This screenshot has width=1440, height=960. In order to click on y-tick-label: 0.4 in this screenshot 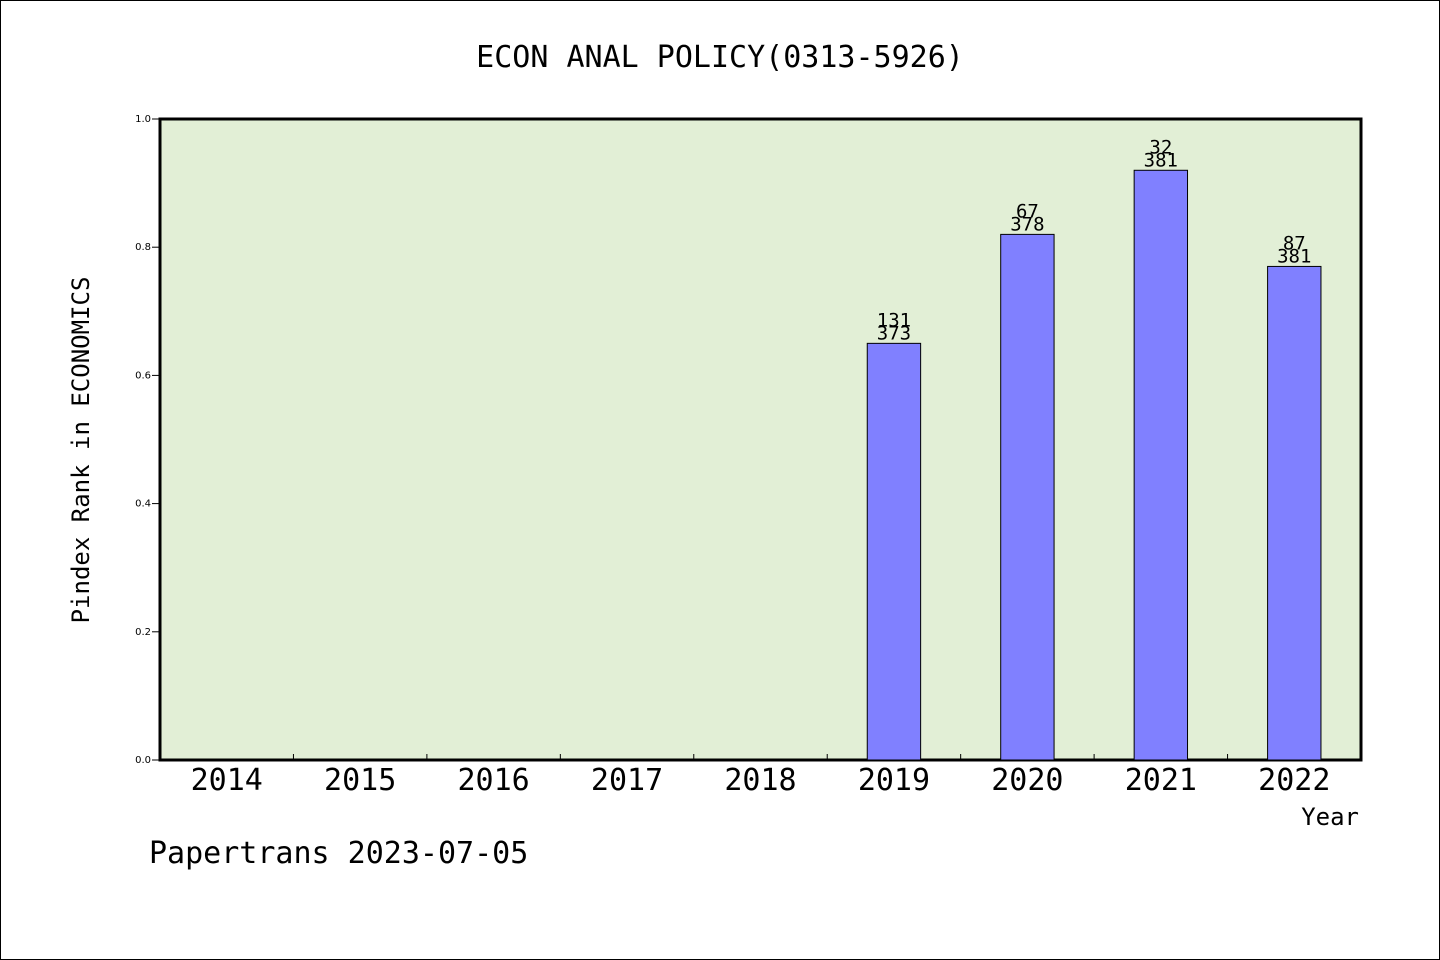, I will do `click(143, 504)`.